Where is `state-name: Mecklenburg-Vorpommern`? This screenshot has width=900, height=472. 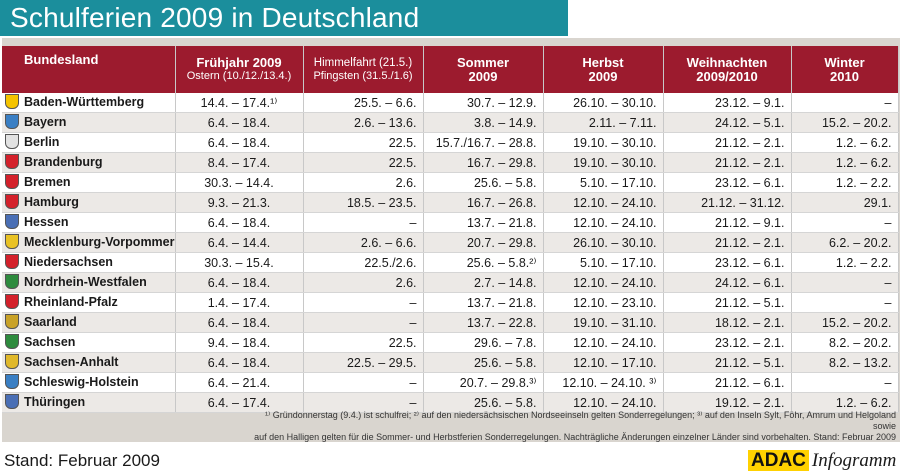
state-name: Mecklenburg-Vorpommern is located at coordinates (99, 241).